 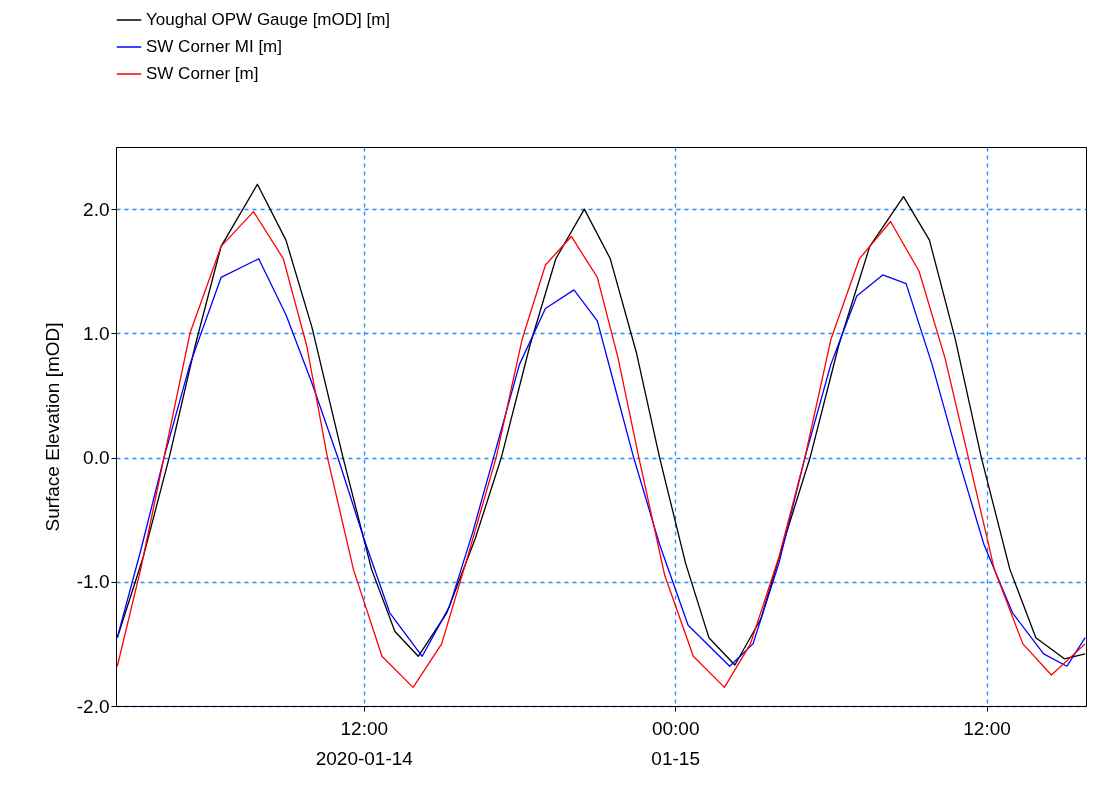 I want to click on y-tick-label: 2.0, so click(x=96, y=209).